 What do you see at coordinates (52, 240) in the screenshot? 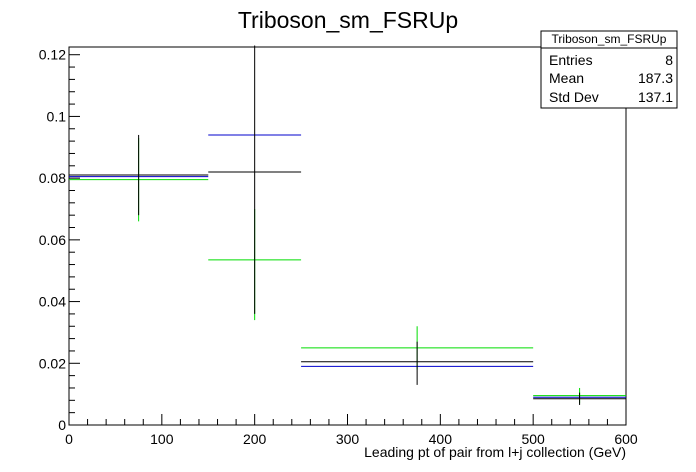
I see `y-tick-label: 0.06` at bounding box center [52, 240].